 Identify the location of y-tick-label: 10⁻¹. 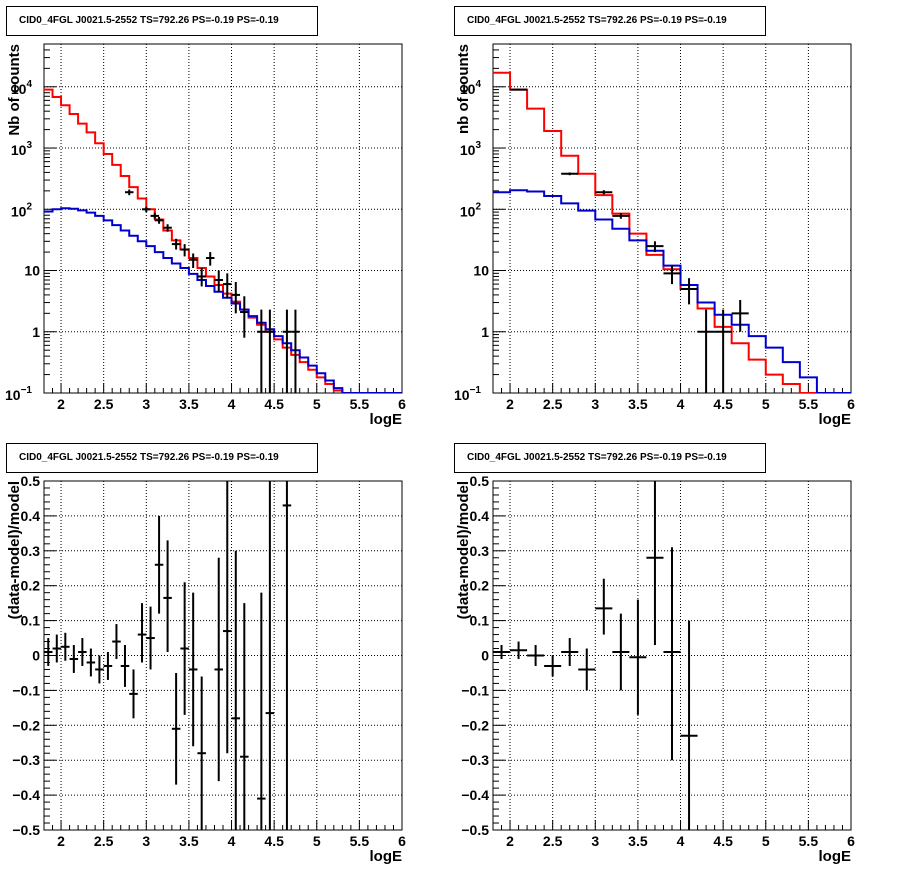
(18, 394).